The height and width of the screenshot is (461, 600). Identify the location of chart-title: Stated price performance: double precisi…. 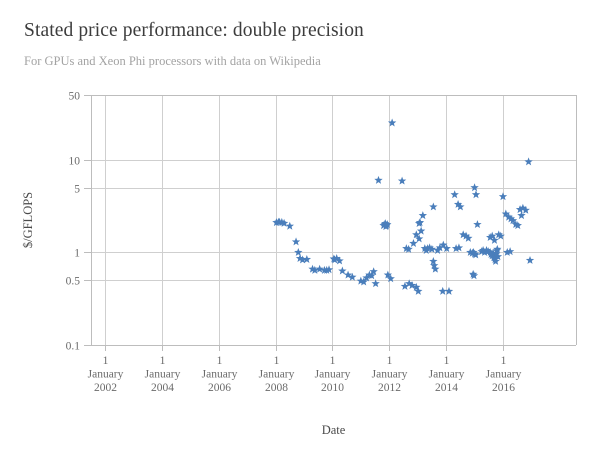
(194, 30).